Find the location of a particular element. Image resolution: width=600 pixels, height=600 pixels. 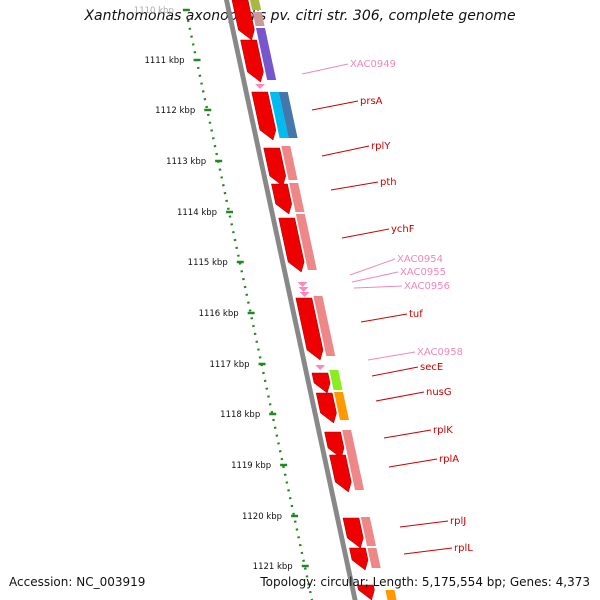

gene-chevron-xac0955 is located at coordinates (303, 289).